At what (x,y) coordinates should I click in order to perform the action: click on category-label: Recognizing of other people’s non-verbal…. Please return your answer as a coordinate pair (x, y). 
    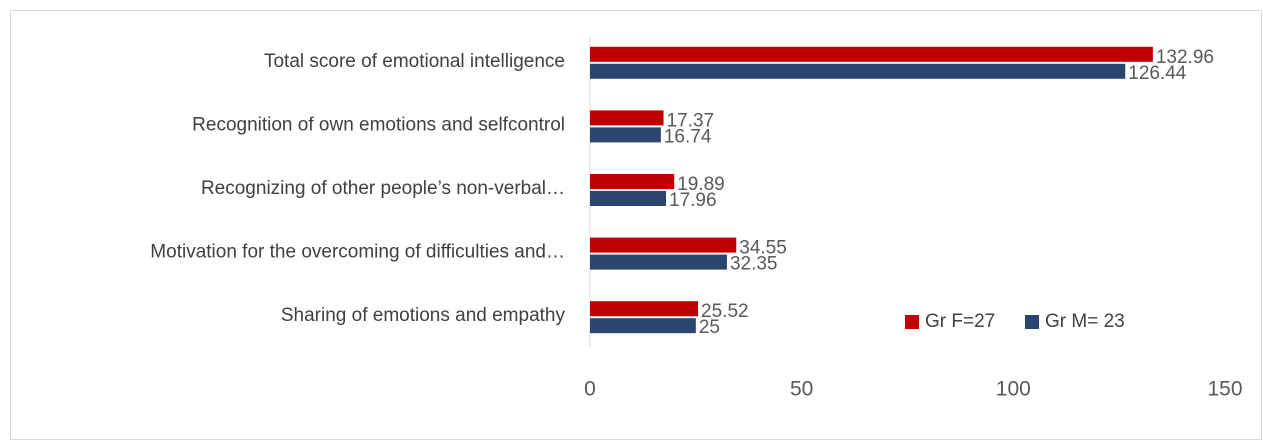
    Looking at the image, I should click on (383, 188).